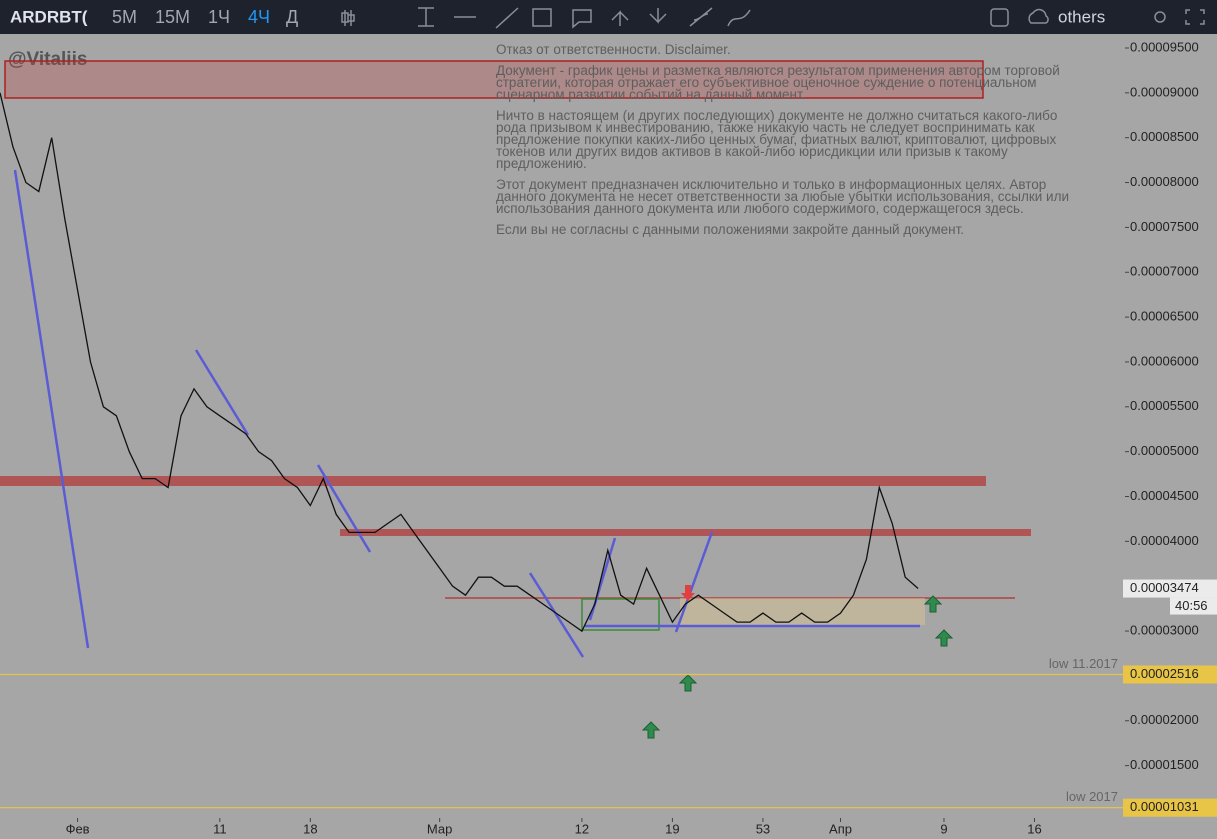 The image size is (1217, 839). I want to click on level-label: 0.00002516, so click(1164, 673).